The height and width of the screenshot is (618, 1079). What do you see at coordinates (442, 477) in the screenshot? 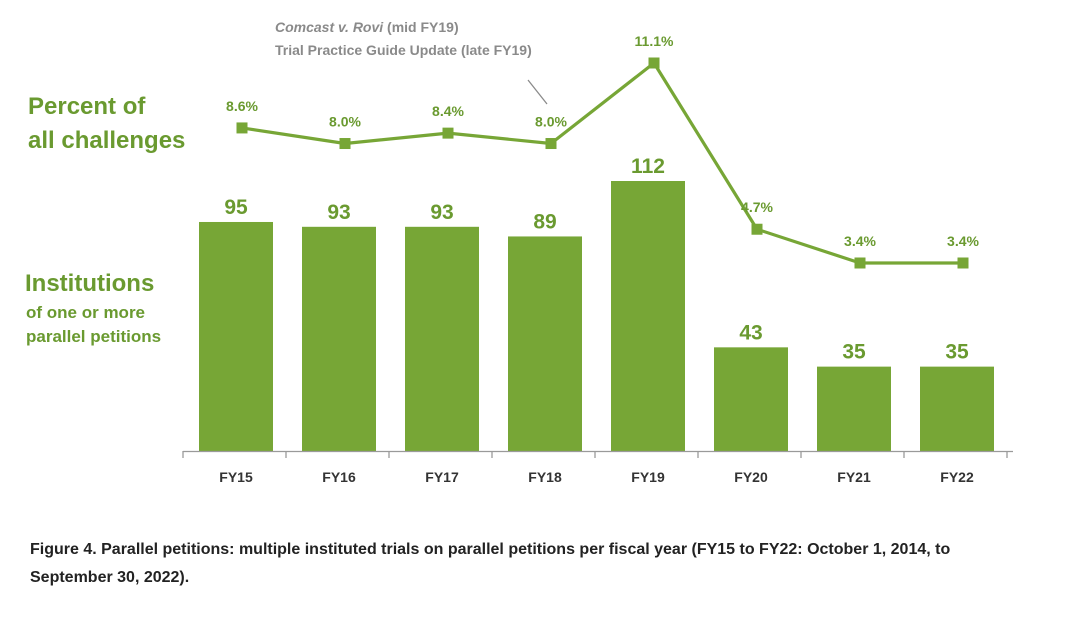
I see `x-tick-label-FY17: FY17` at bounding box center [442, 477].